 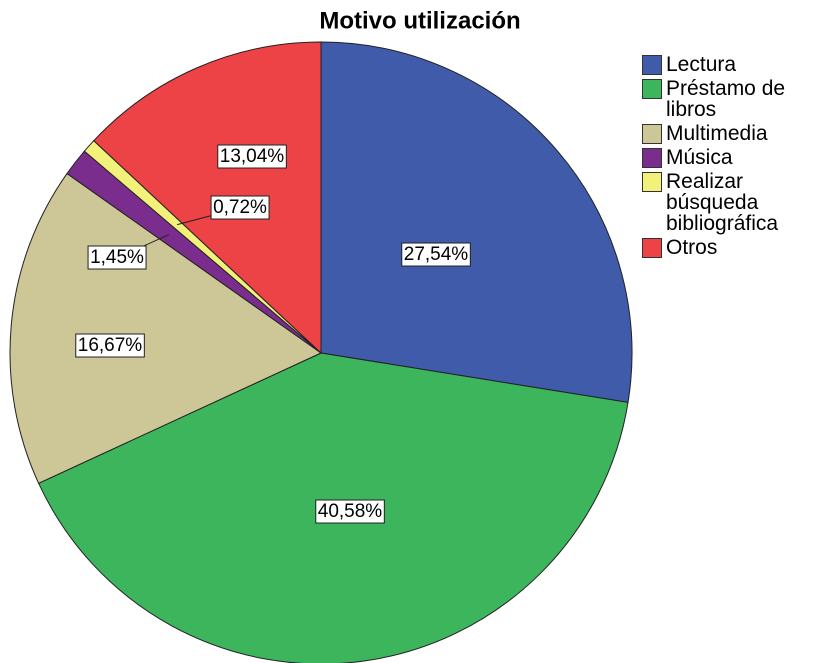 I want to click on pie-slice, so click(x=207, y=198).